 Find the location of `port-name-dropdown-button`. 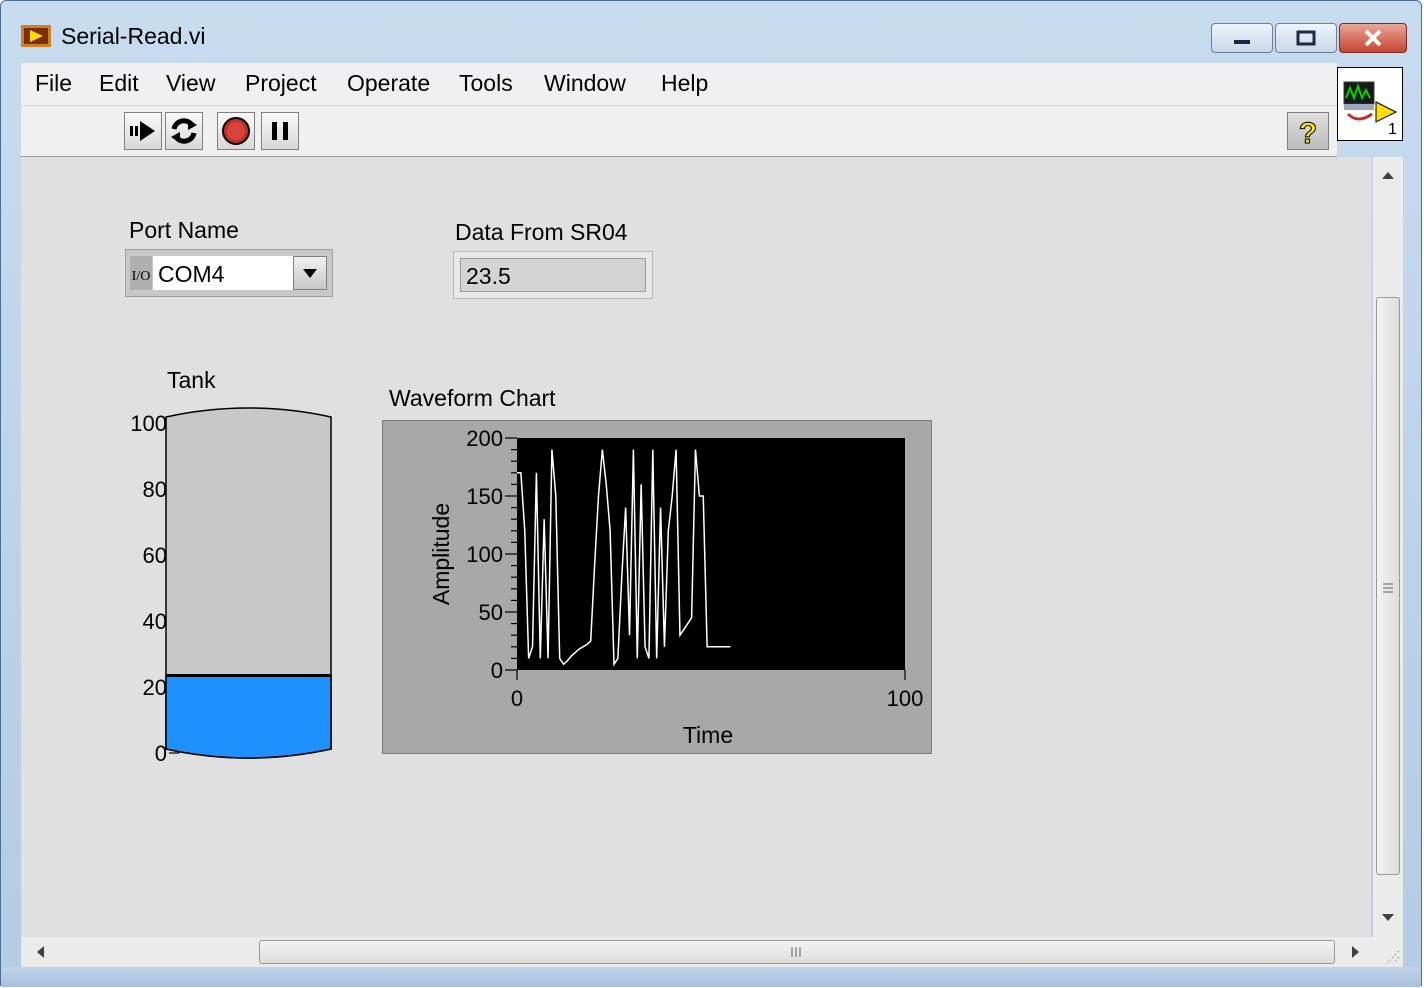

port-name-dropdown-button is located at coordinates (310, 273).